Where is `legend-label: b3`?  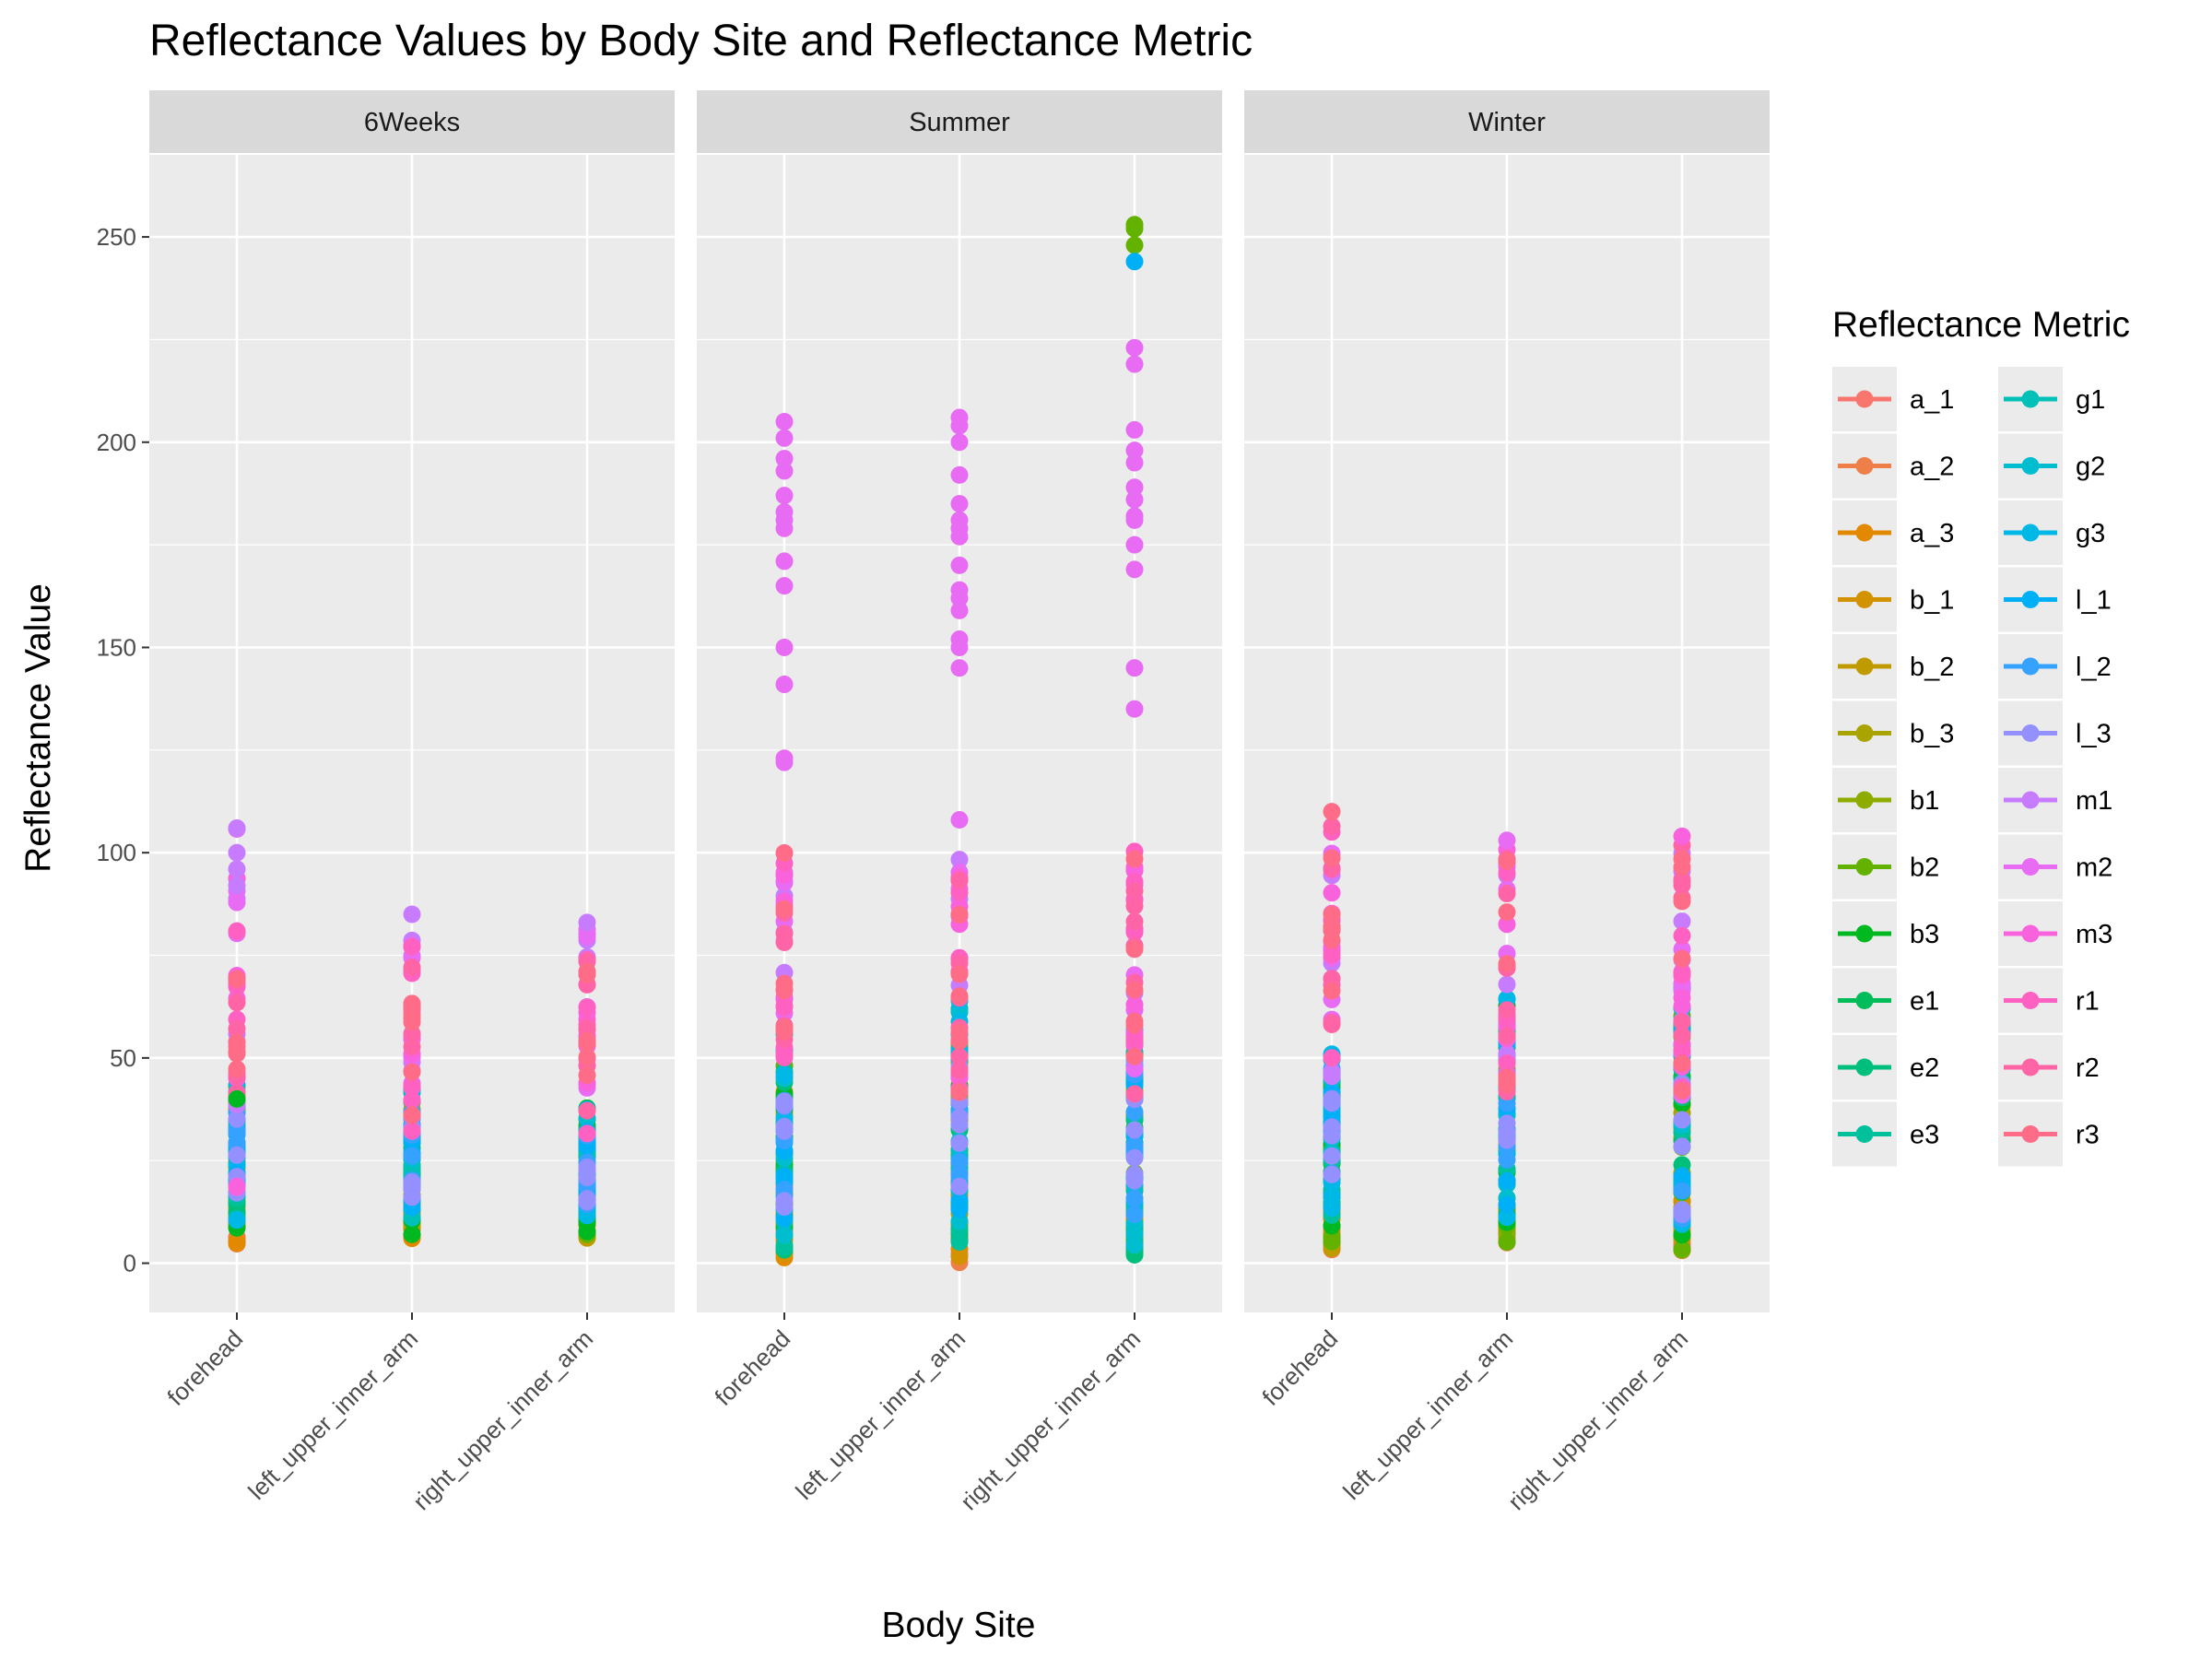 legend-label: b3 is located at coordinates (1924, 934).